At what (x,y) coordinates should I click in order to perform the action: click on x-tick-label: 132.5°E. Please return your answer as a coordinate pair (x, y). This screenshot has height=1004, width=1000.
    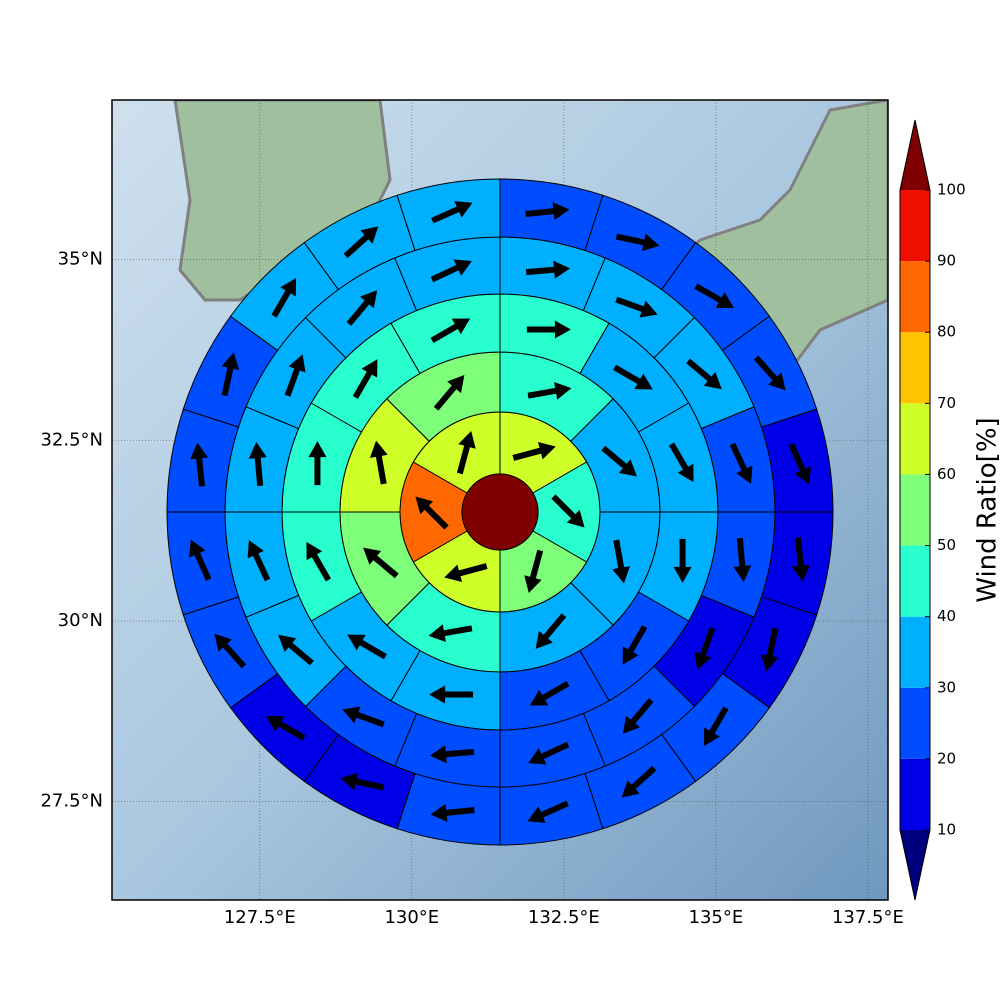
    Looking at the image, I should click on (564, 917).